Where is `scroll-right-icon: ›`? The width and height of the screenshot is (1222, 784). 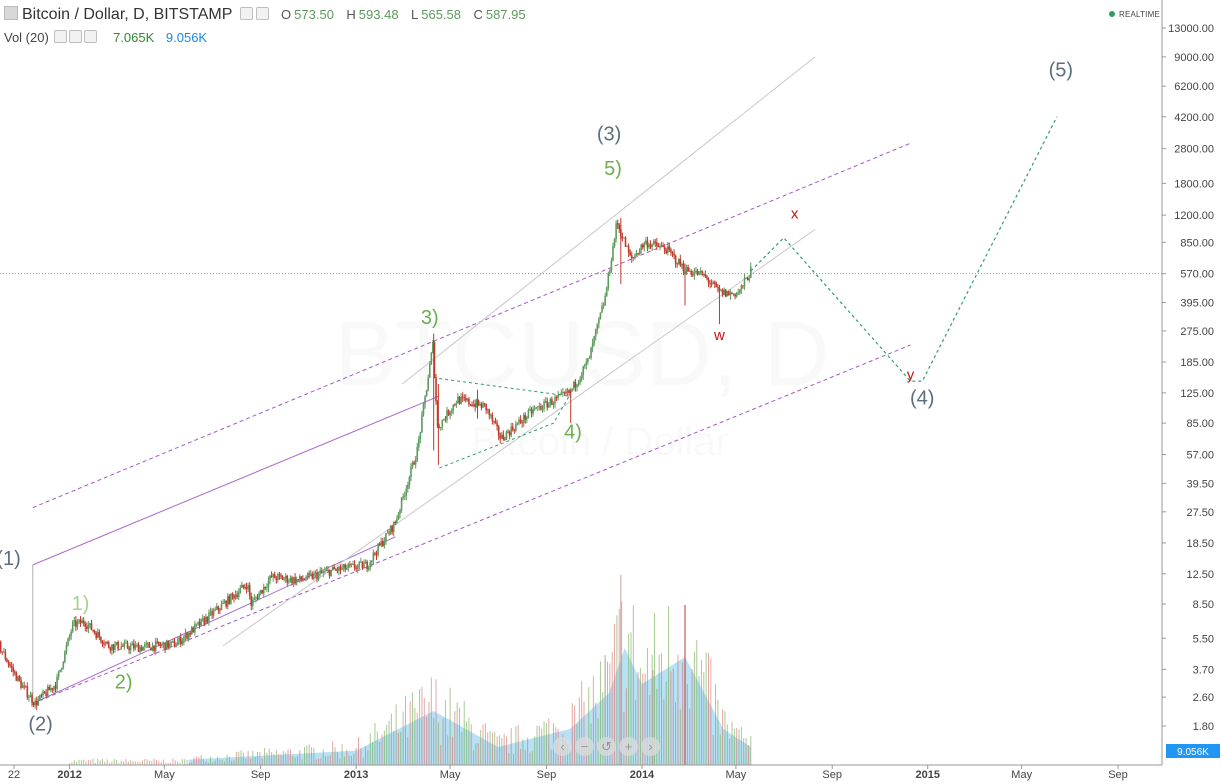
scroll-right-icon: › is located at coordinates (650, 746).